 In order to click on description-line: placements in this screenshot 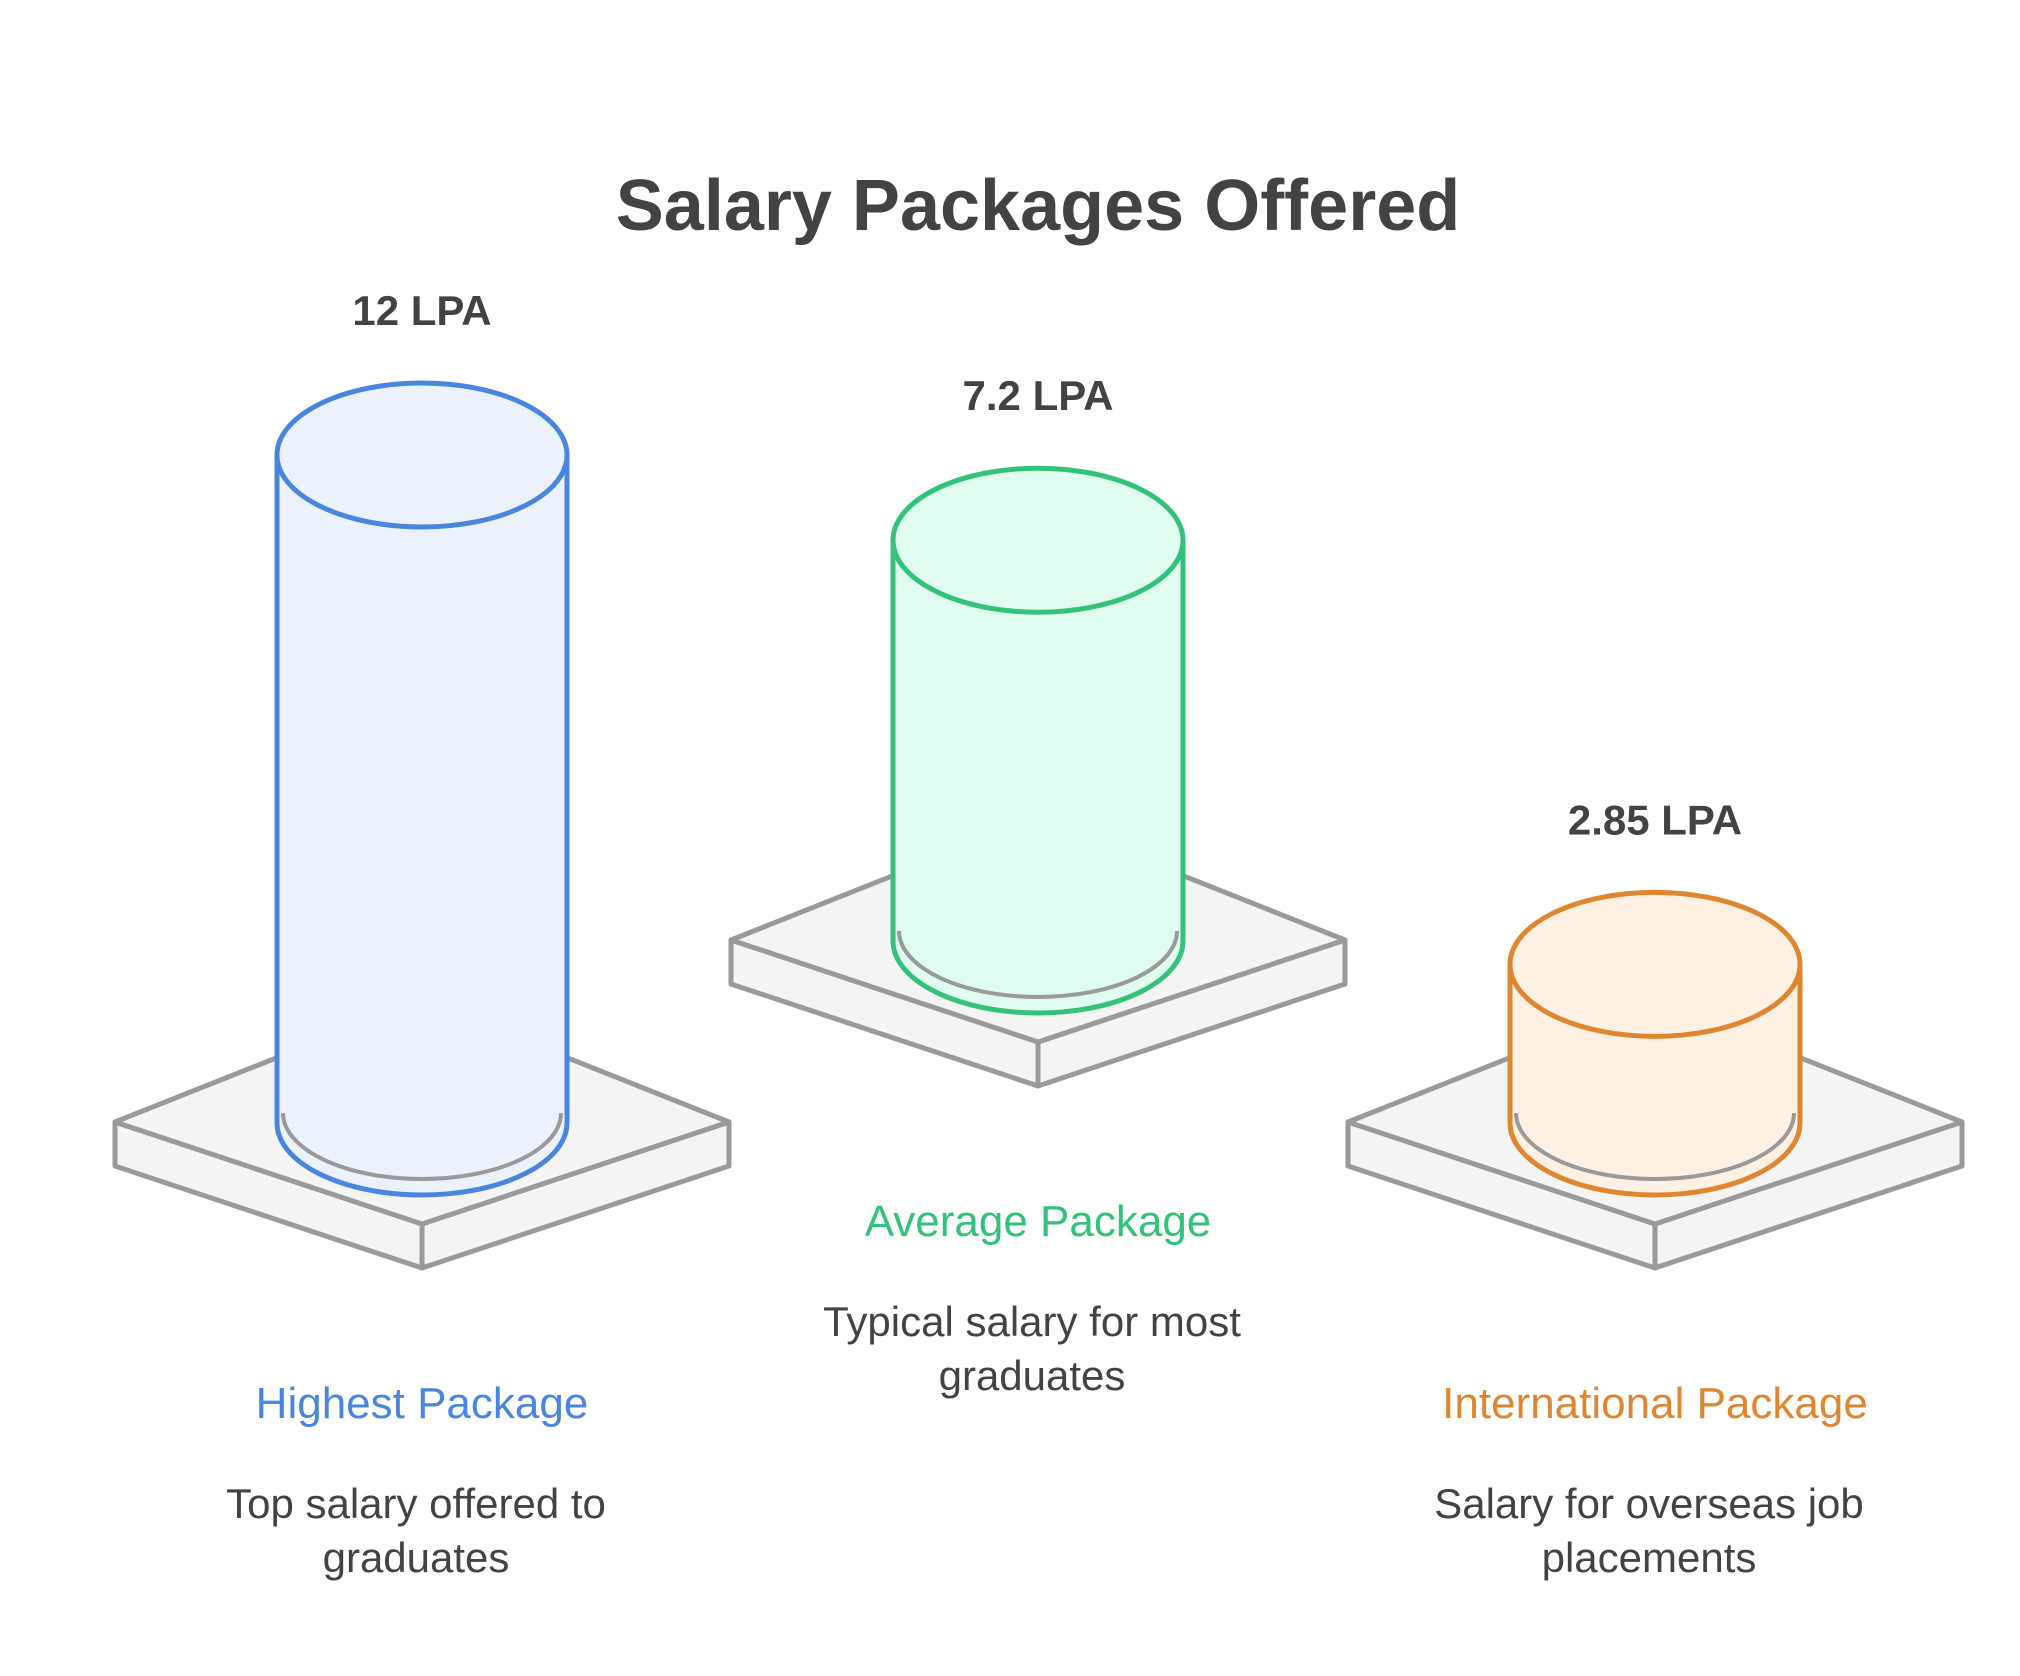, I will do `click(1649, 1557)`.